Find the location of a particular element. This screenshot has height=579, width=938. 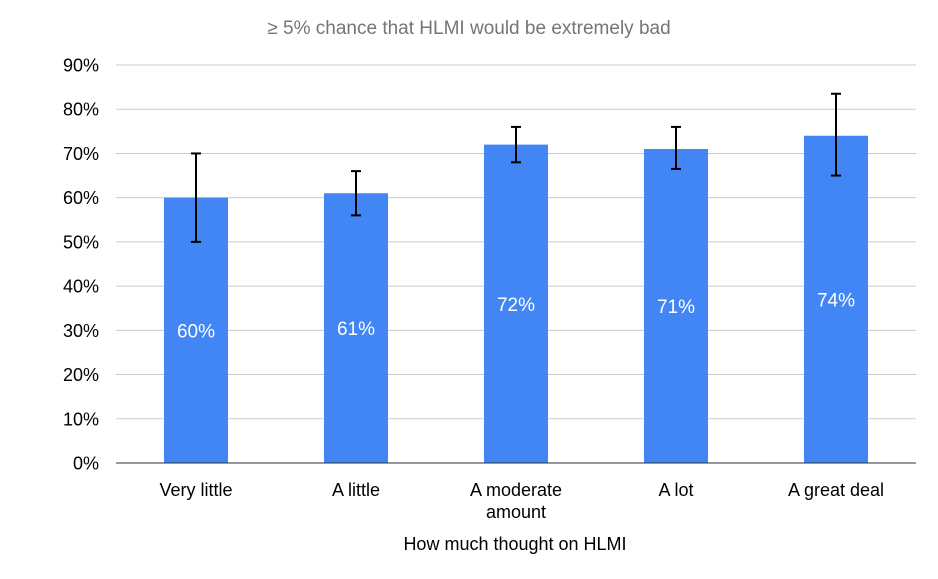

data-label: 71% is located at coordinates (676, 307).